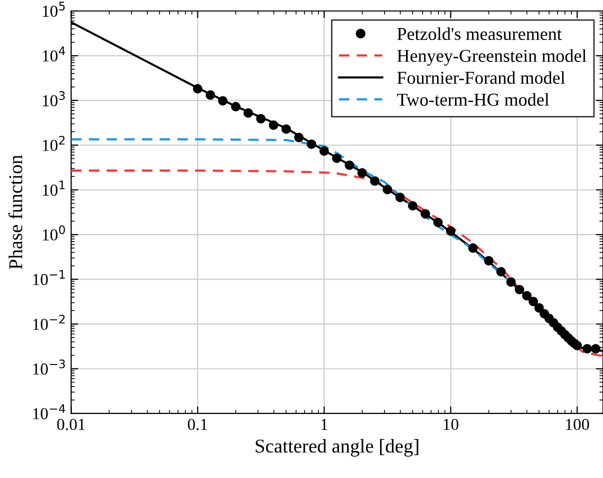 This screenshot has width=603, height=478. What do you see at coordinates (473, 99) in the screenshot?
I see `legend-label: Two-term-HG model` at bounding box center [473, 99].